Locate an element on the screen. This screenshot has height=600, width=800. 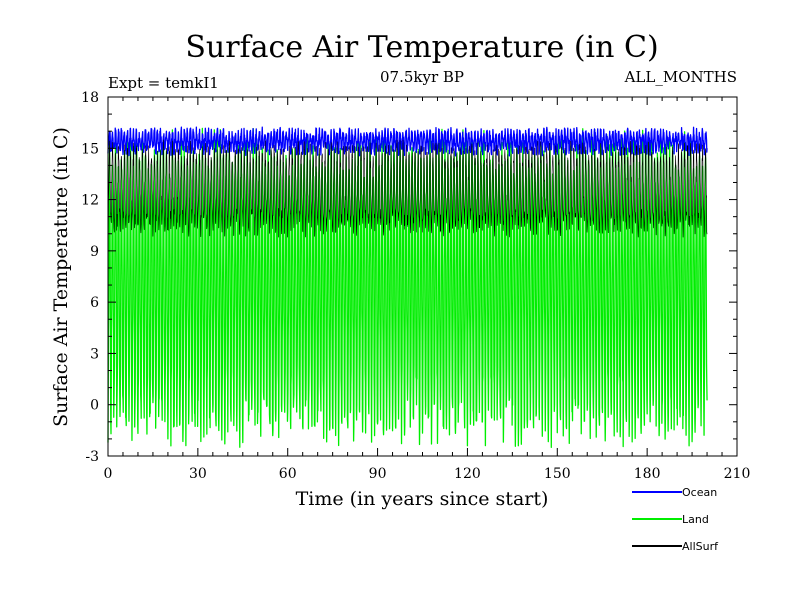
y-tick-label: -3 is located at coordinates (92, 457).